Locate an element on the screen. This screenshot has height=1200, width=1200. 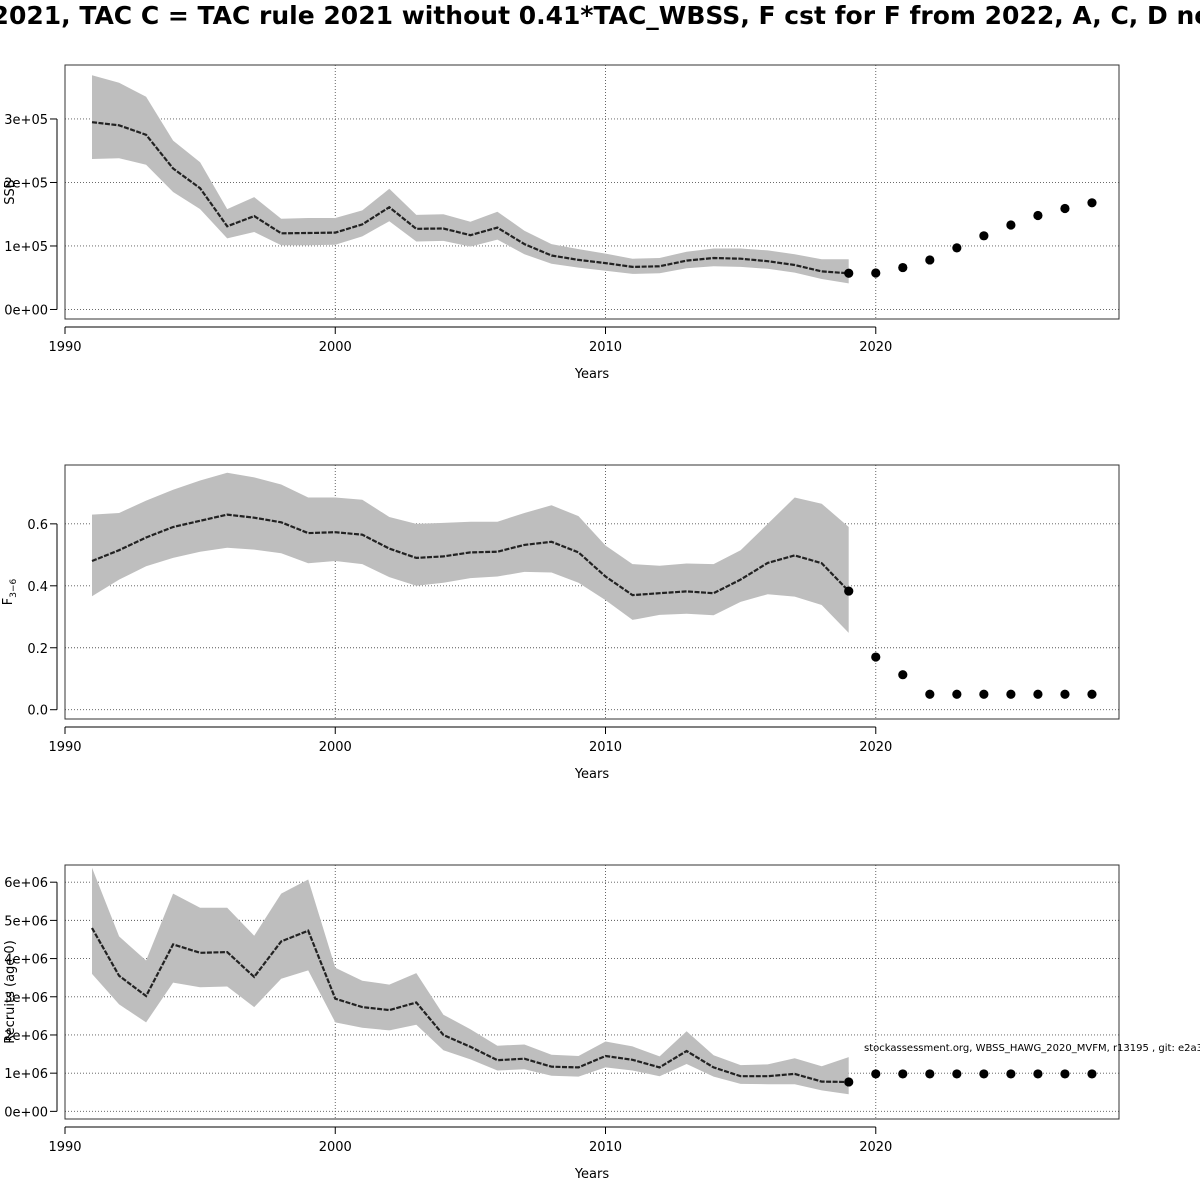
ssb-y-axis-title: SSB is located at coordinates (10, 191).